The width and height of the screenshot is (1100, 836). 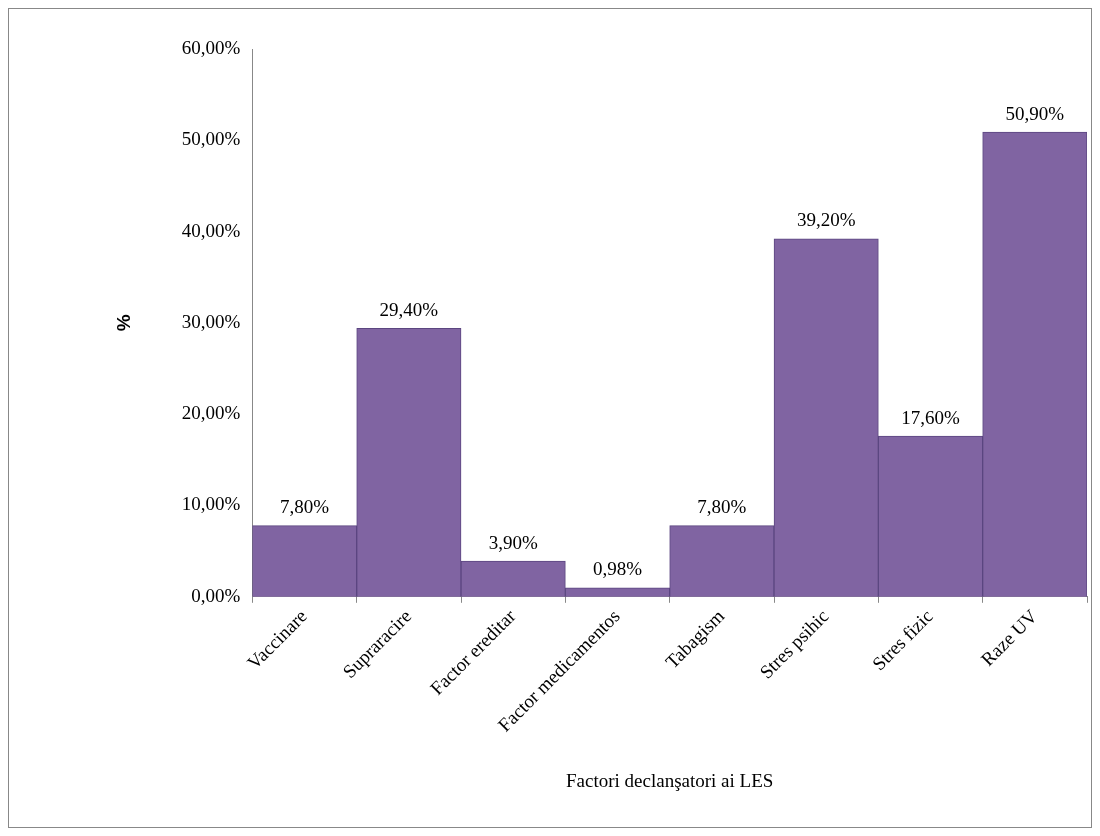 What do you see at coordinates (211, 47) in the screenshot?
I see `y-tick-label: 60,00%` at bounding box center [211, 47].